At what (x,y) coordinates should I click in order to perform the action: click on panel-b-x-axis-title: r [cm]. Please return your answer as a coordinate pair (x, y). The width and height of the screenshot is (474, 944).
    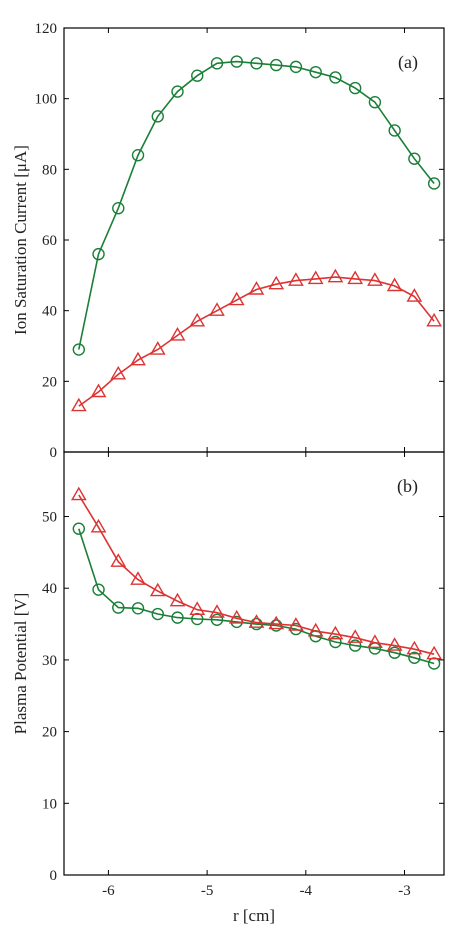
    Looking at the image, I should click on (254, 915).